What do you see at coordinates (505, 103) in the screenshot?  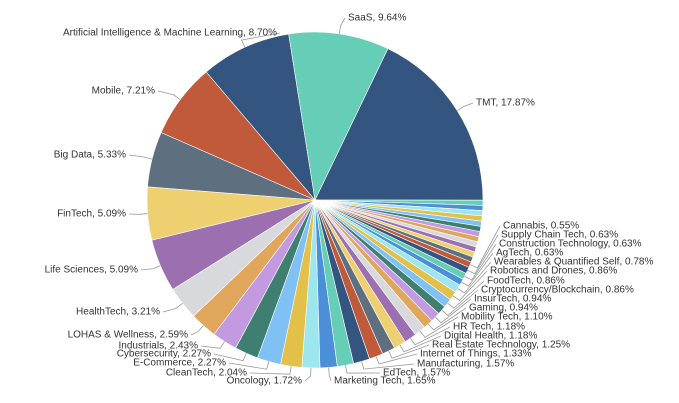 I see `slice-label: TMT, 17.87%` at bounding box center [505, 103].